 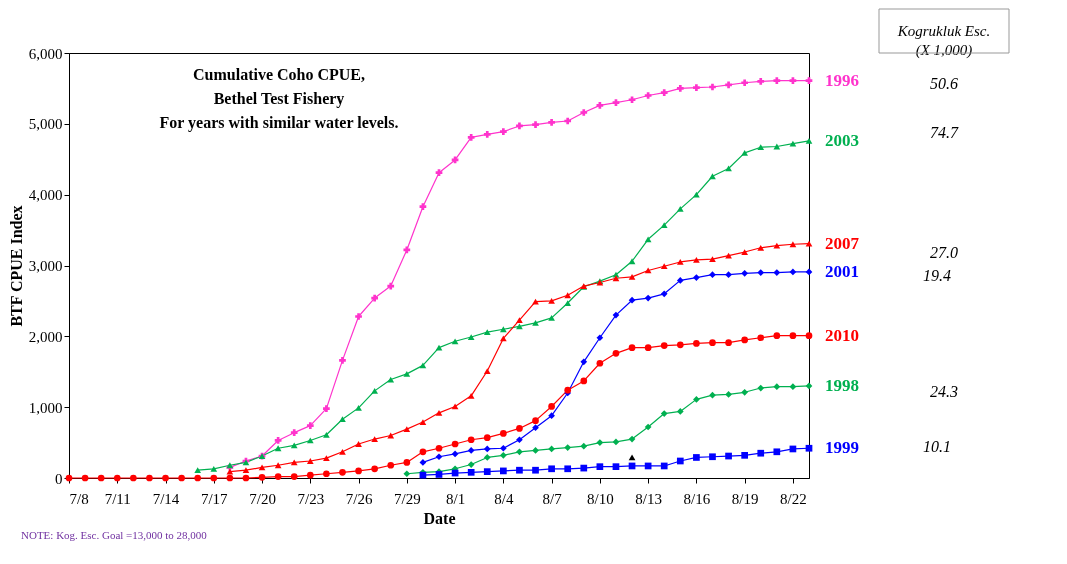 What do you see at coordinates (262, 498) in the screenshot?
I see `x-tick-label: 7/20` at bounding box center [262, 498].